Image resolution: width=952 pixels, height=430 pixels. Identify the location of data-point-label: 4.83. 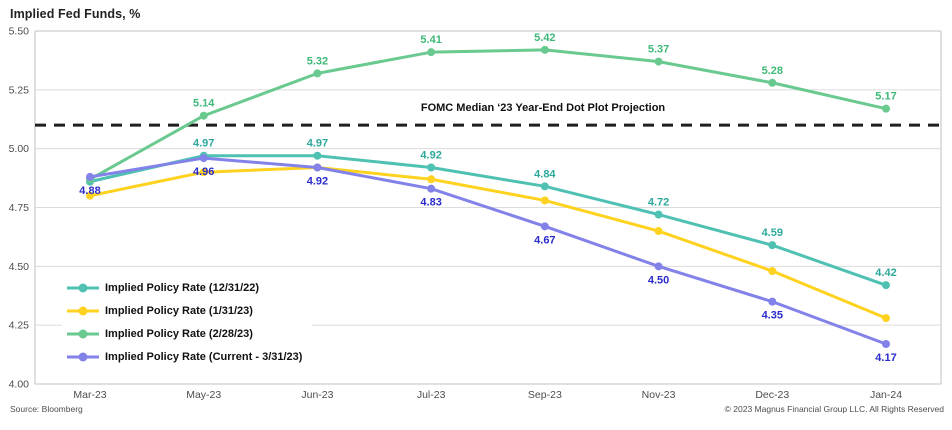
(430, 203).